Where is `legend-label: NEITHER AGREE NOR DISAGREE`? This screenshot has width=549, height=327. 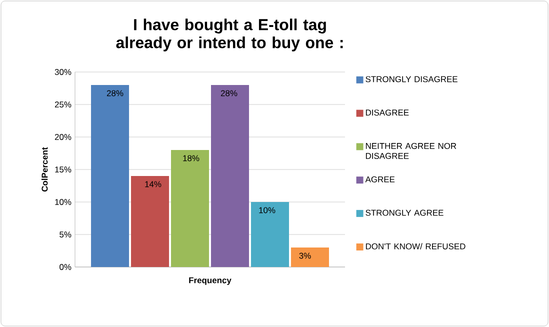
legend-label: NEITHER AGREE NOR DISAGREE is located at coordinates (411, 150).